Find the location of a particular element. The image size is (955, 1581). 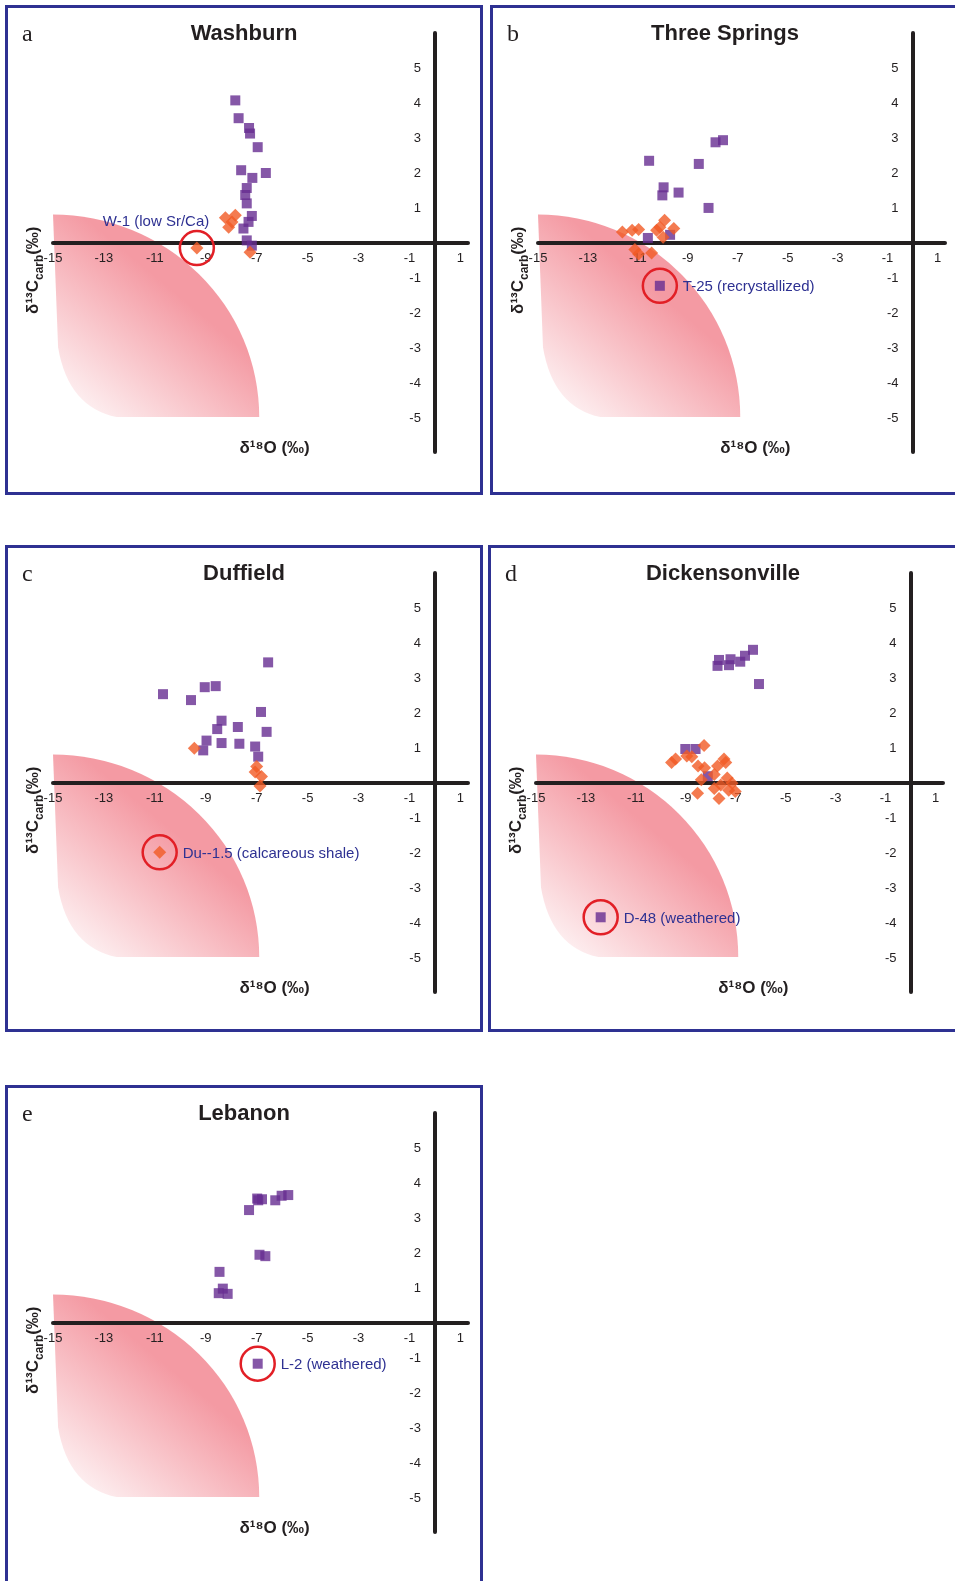

chart-title: Lebanon is located at coordinates (244, 1112).